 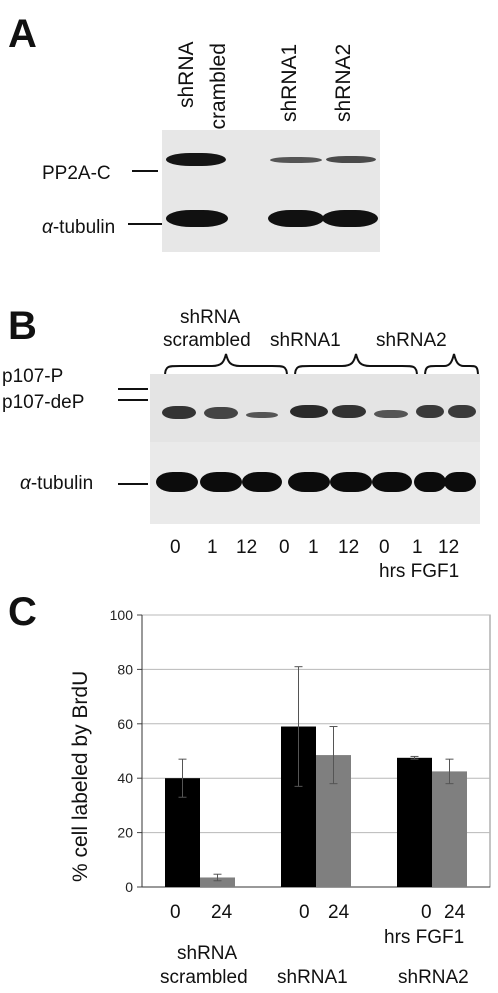 I want to click on group-braces-b, so click(x=321, y=365).